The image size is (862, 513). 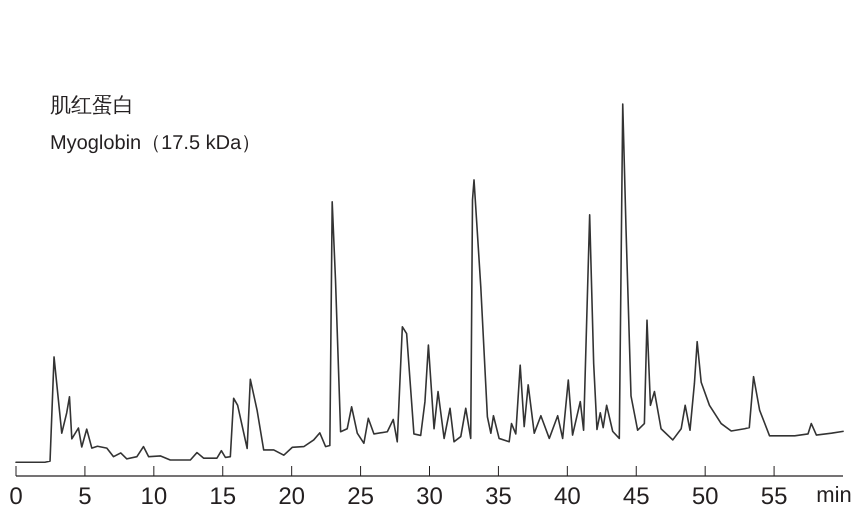 I want to click on x-tick-label: 0, so click(x=16, y=496).